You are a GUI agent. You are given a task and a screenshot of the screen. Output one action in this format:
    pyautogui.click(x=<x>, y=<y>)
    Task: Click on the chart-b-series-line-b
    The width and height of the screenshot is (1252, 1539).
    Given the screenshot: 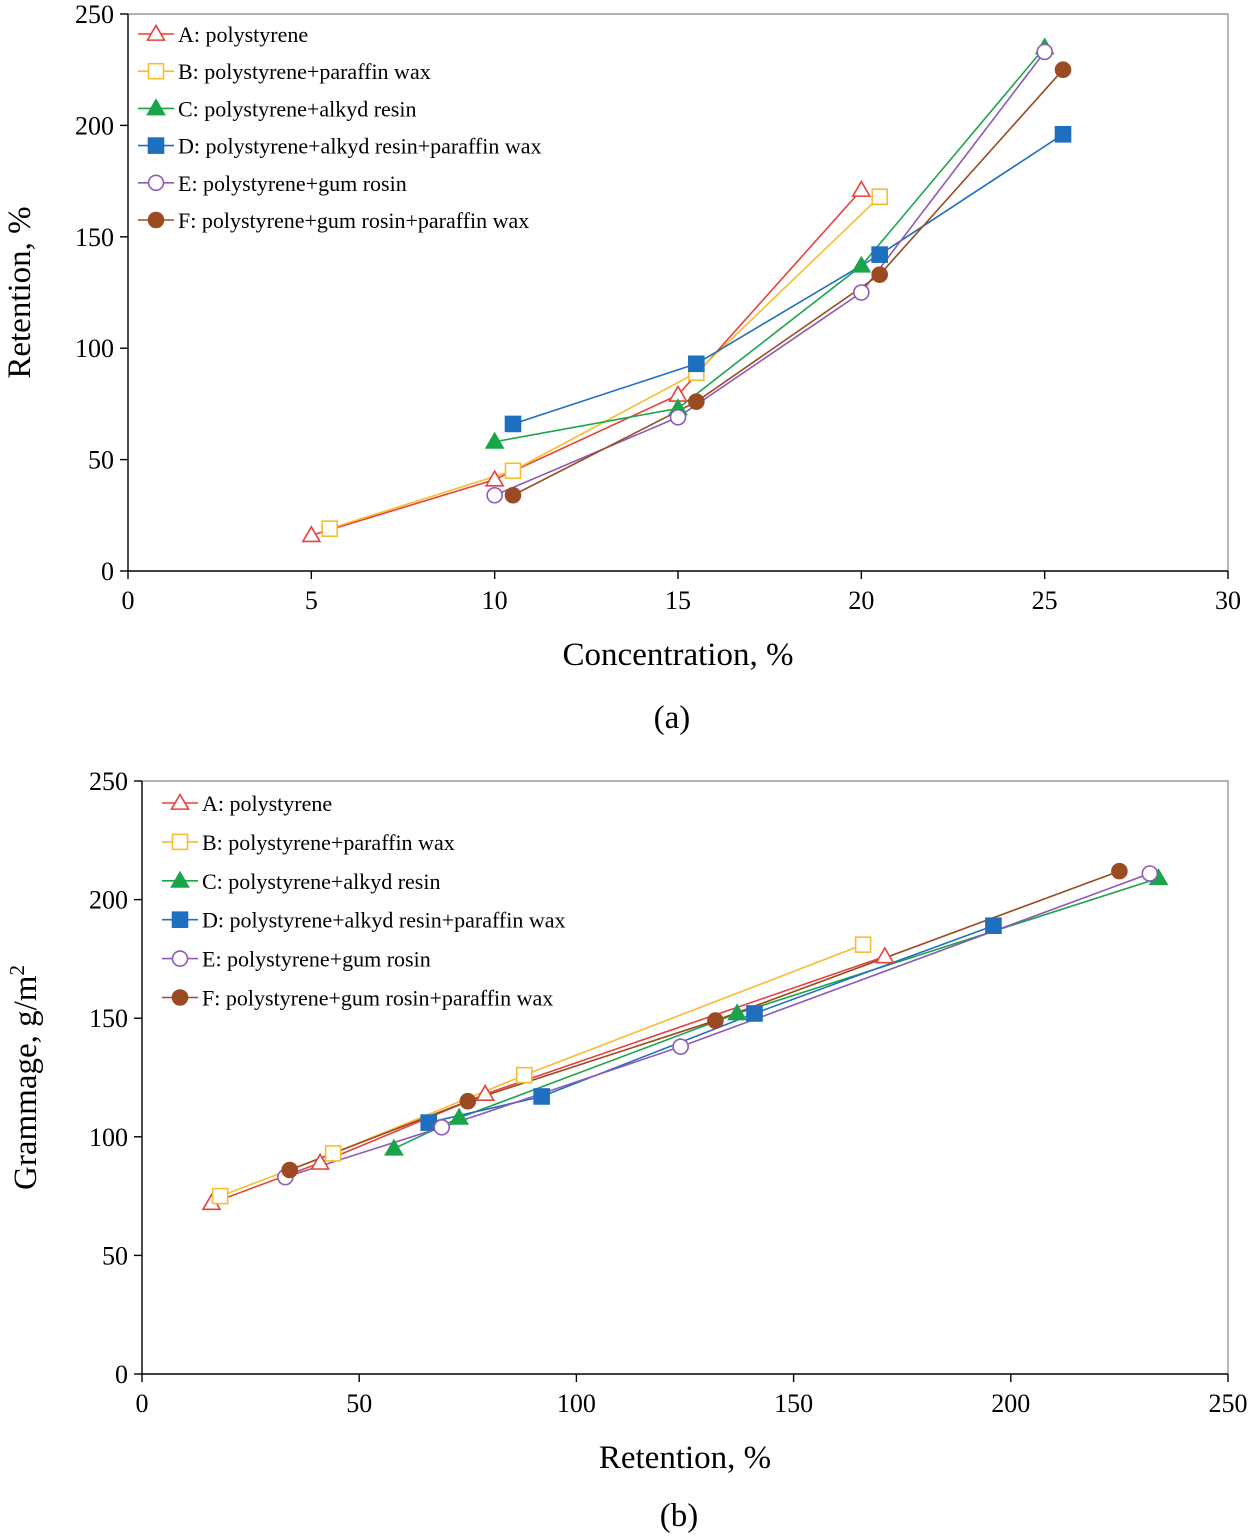 What is the action you would take?
    pyautogui.click(x=541, y=1070)
    